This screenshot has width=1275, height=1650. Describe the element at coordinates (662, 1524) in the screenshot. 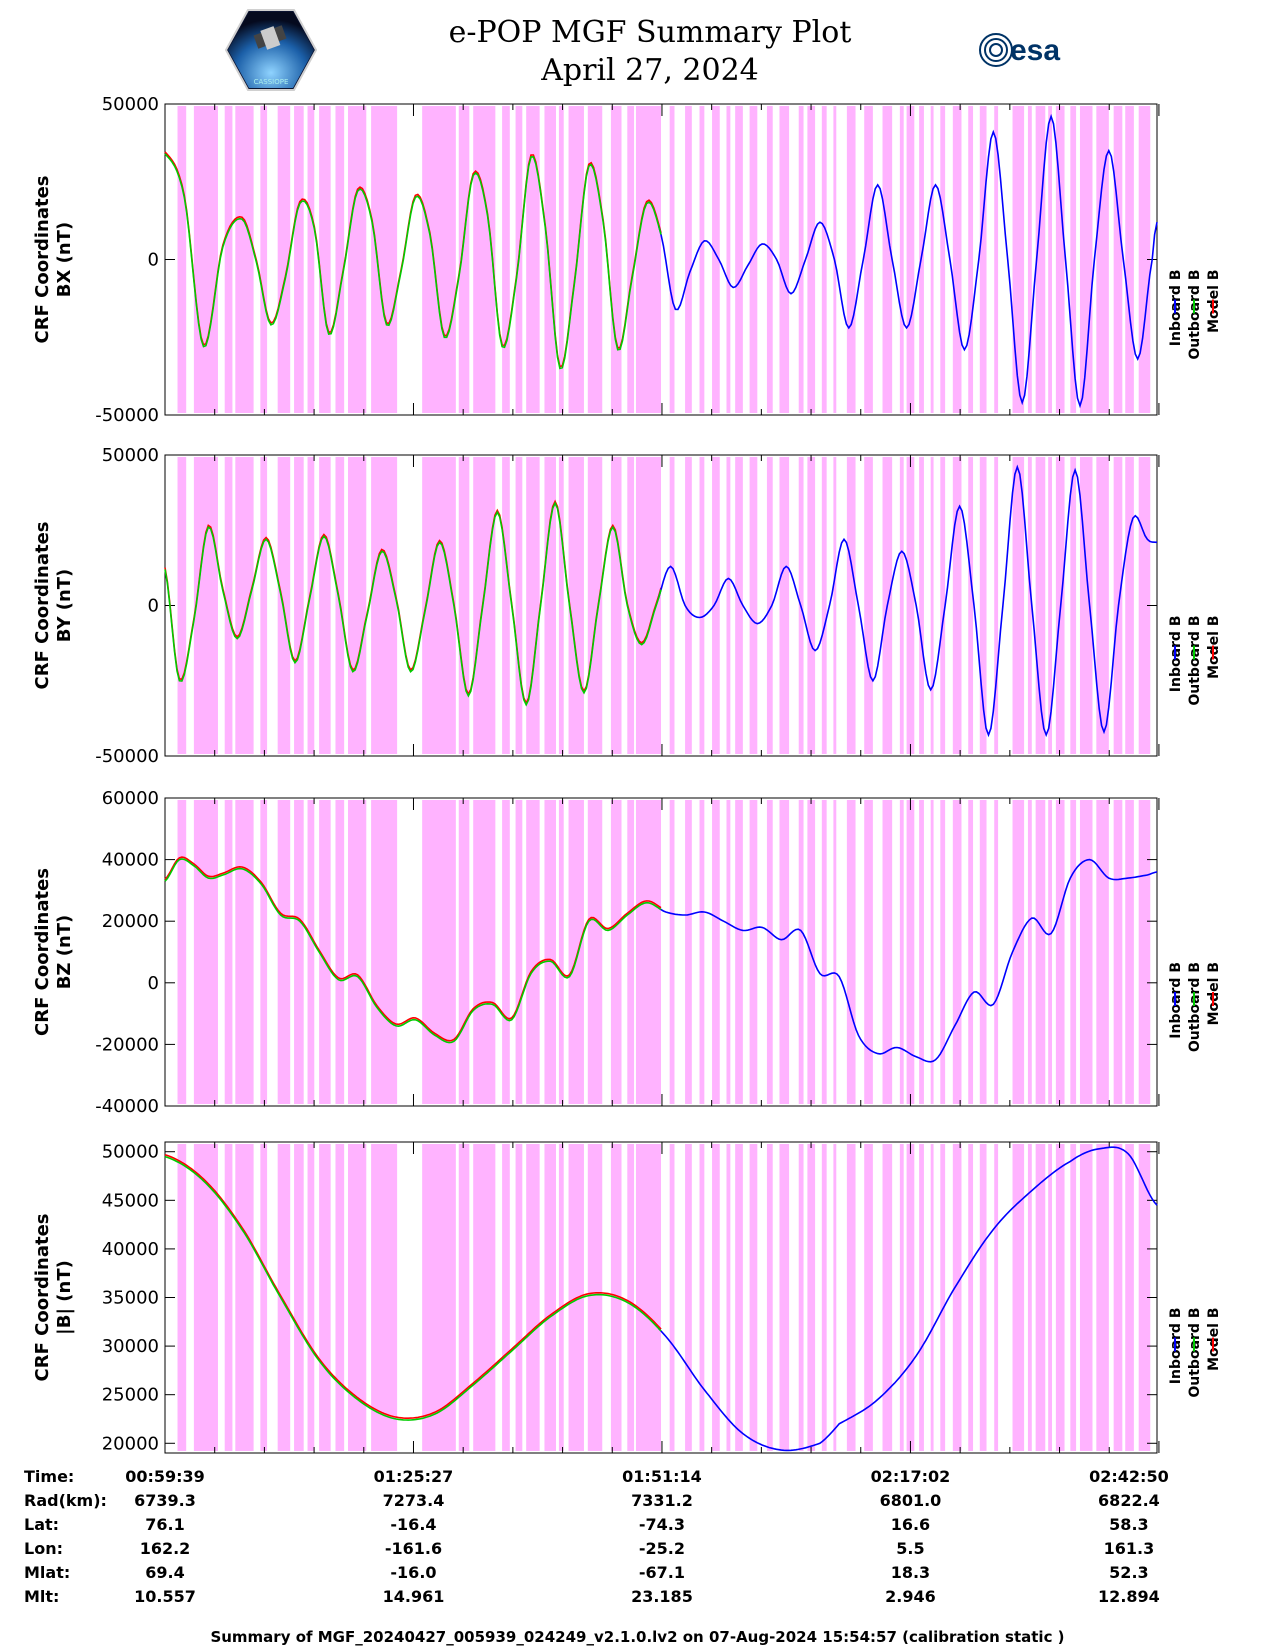

I see `info-cell: -74.3` at that location.